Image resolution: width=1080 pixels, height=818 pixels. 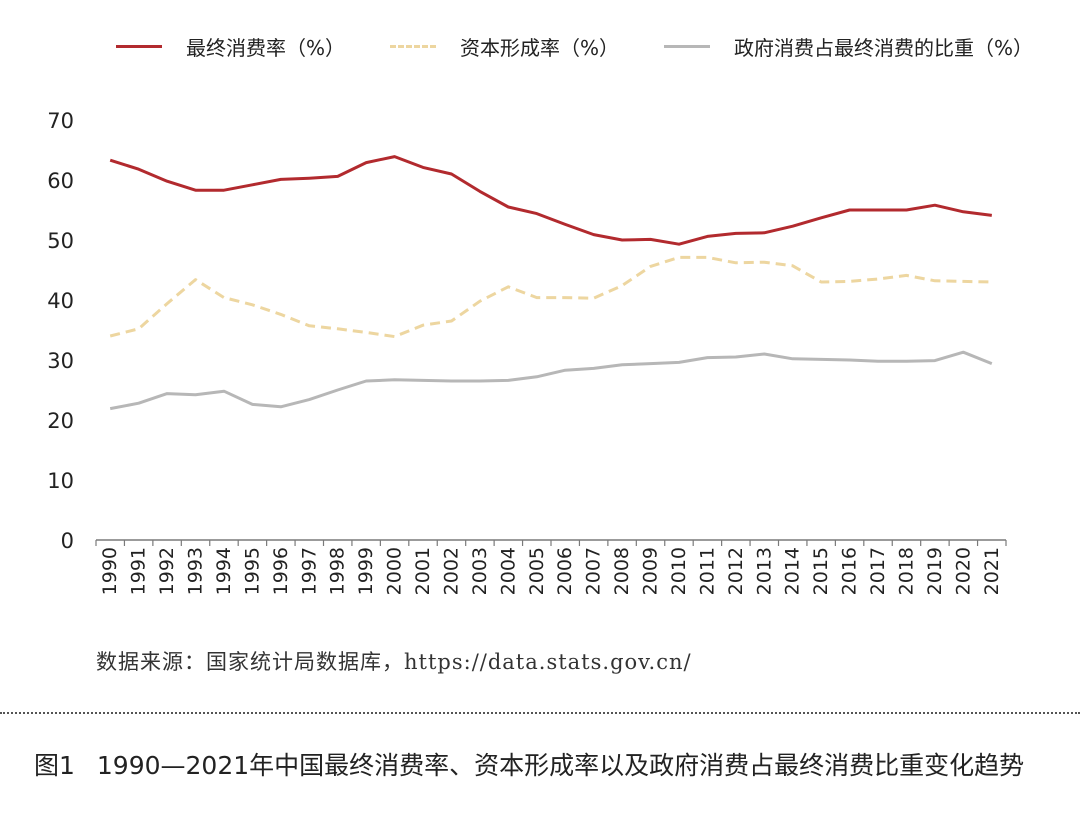 I want to click on y-tick-label: 70, so click(x=60, y=121).